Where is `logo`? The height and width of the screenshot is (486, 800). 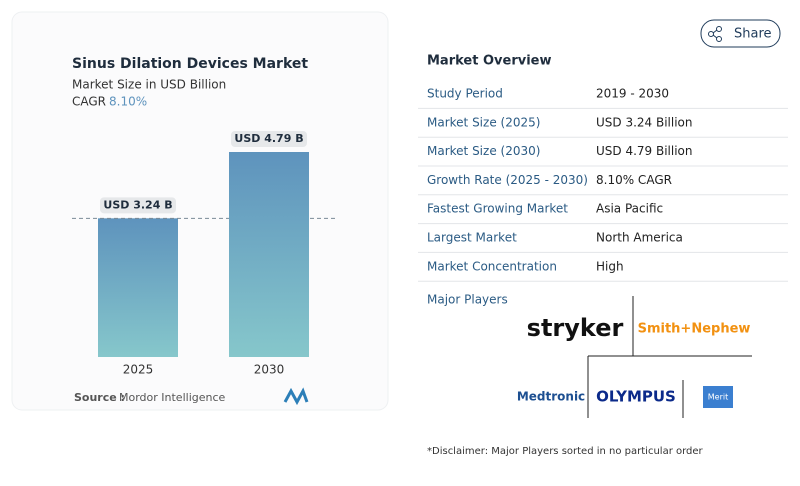 logo is located at coordinates (296, 396).